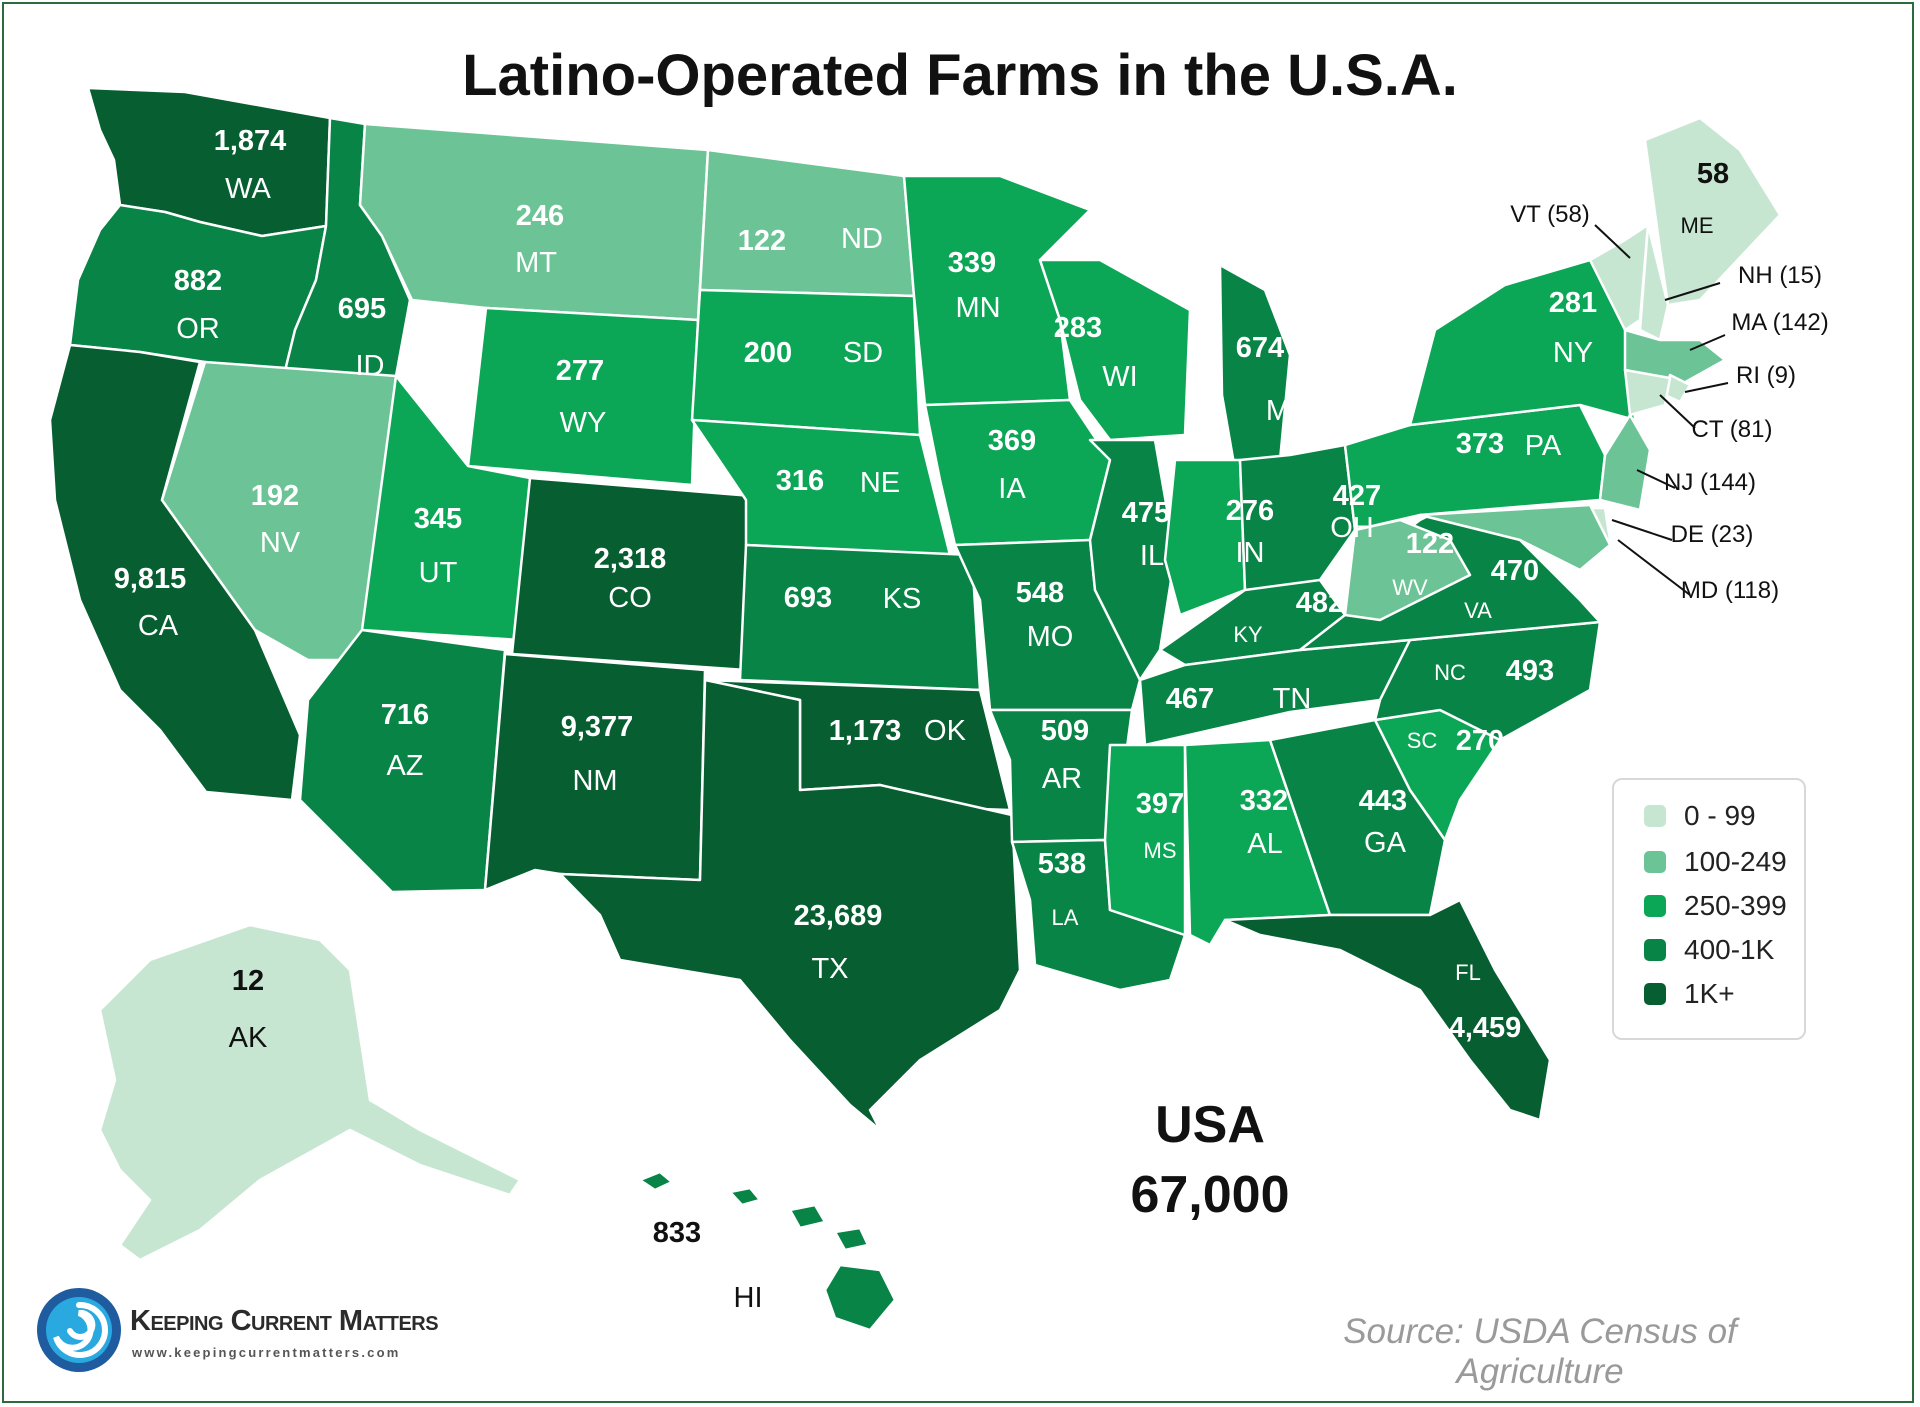 The width and height of the screenshot is (1920, 1407). Describe the element at coordinates (275, 496) in the screenshot. I see `state-value-nv: 192` at that location.